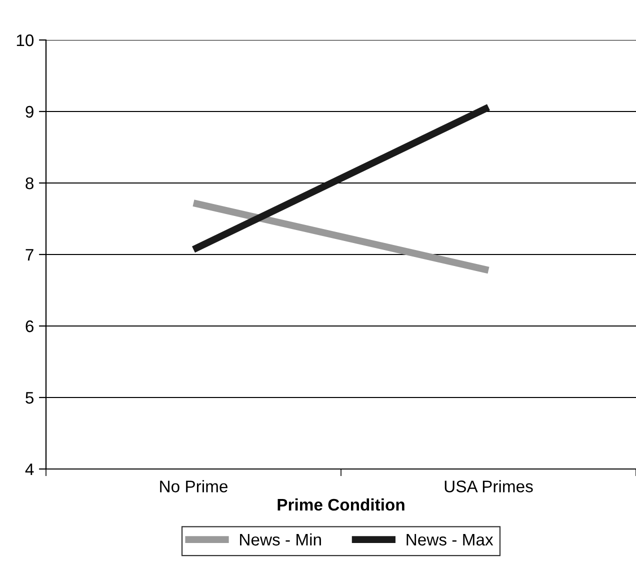  What do you see at coordinates (280, 539) in the screenshot?
I see `legend-label: News - Min` at bounding box center [280, 539].